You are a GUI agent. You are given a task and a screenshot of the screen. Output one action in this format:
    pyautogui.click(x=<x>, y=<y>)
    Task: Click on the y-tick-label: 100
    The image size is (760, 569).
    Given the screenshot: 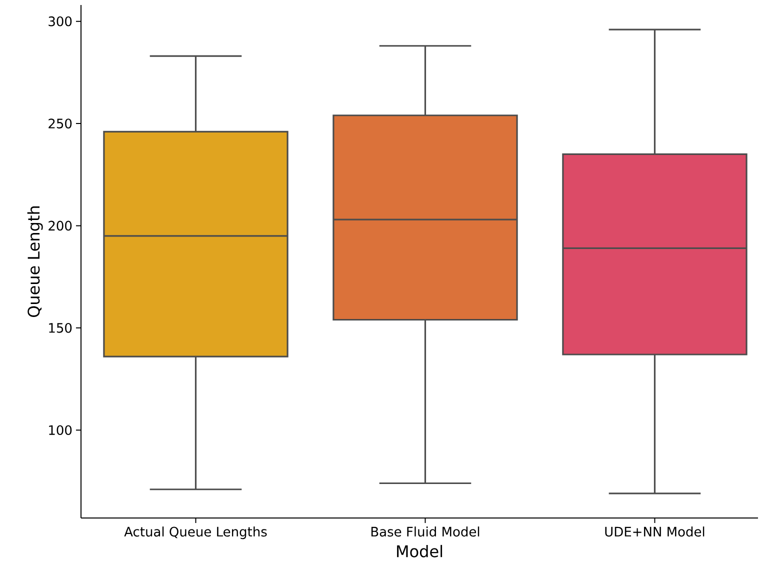 What is the action you would take?
    pyautogui.click(x=60, y=430)
    